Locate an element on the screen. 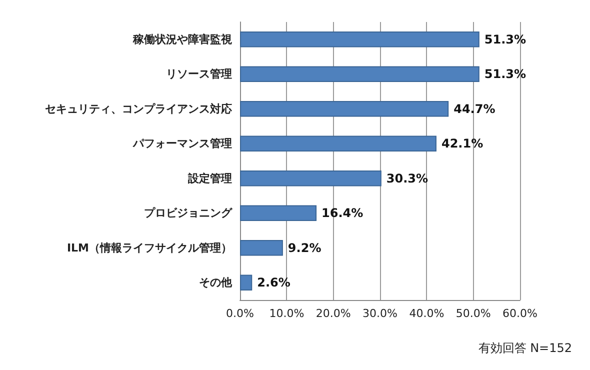 The image size is (590, 370). x-tick-label: 10.0% is located at coordinates (286, 313).